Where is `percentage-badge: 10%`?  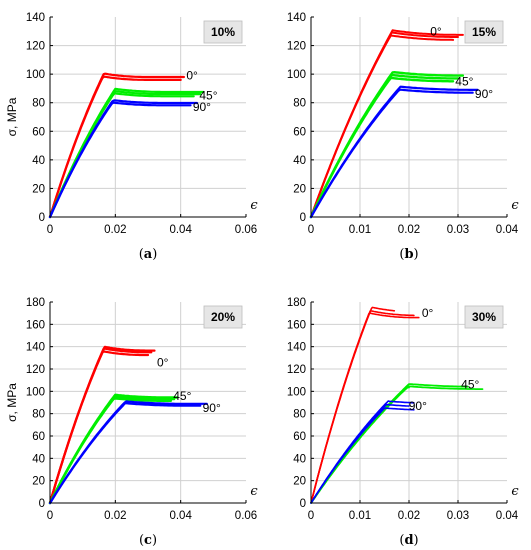
percentage-badge: 10% is located at coordinates (223, 32).